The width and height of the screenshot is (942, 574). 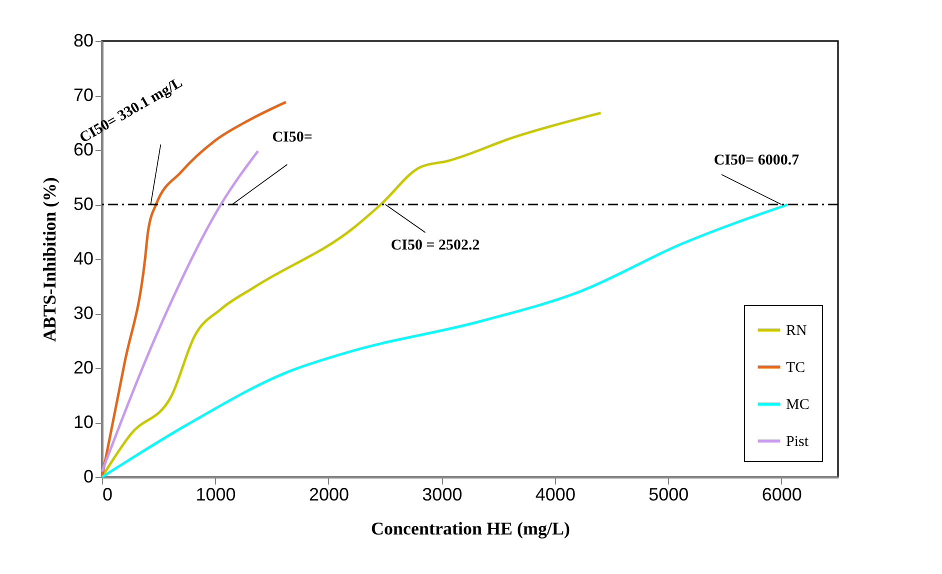 I want to click on annotation: CI50 = 2502.2, so click(x=435, y=246).